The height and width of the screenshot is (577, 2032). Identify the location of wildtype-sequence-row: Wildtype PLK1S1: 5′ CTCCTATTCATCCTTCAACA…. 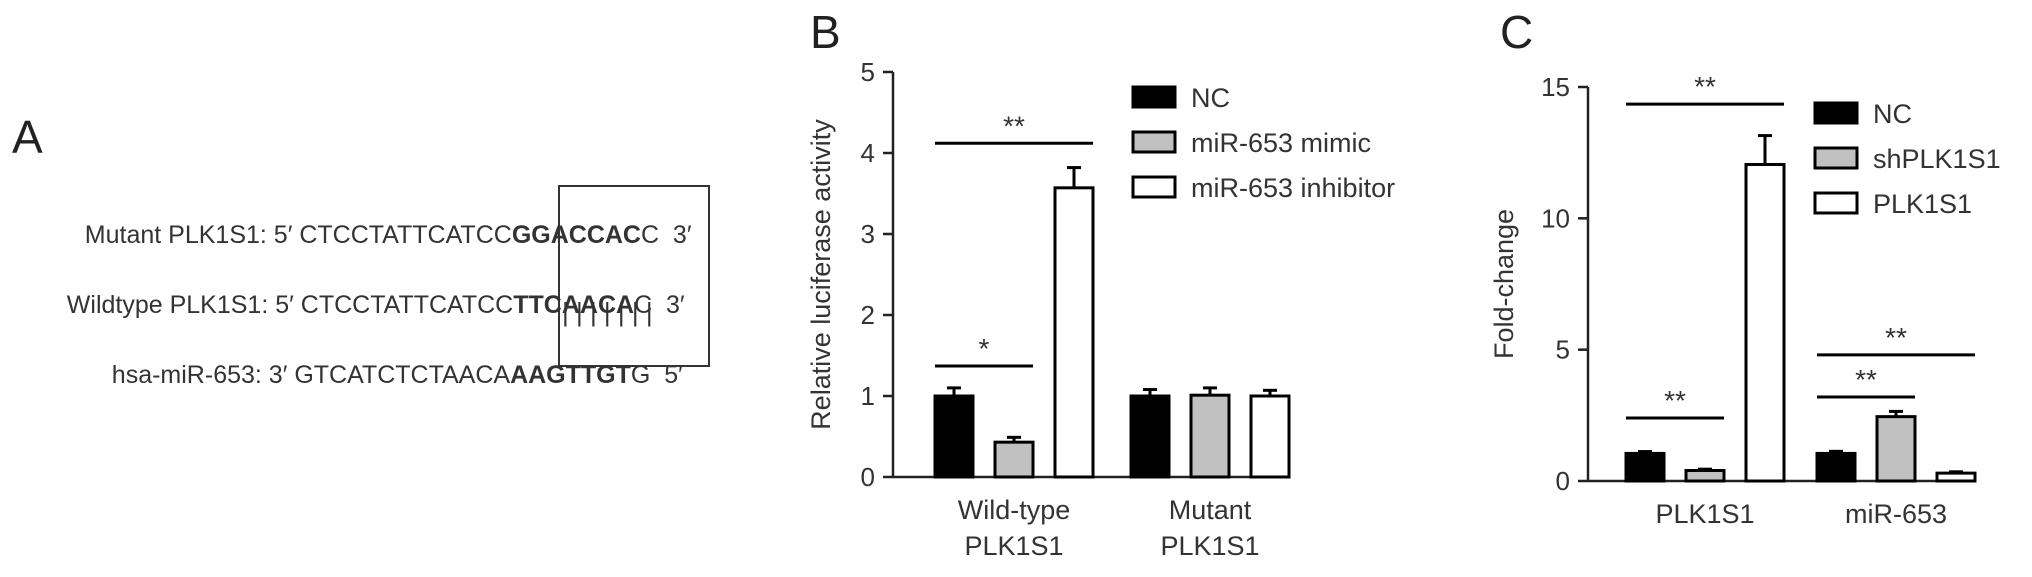
(362, 305).